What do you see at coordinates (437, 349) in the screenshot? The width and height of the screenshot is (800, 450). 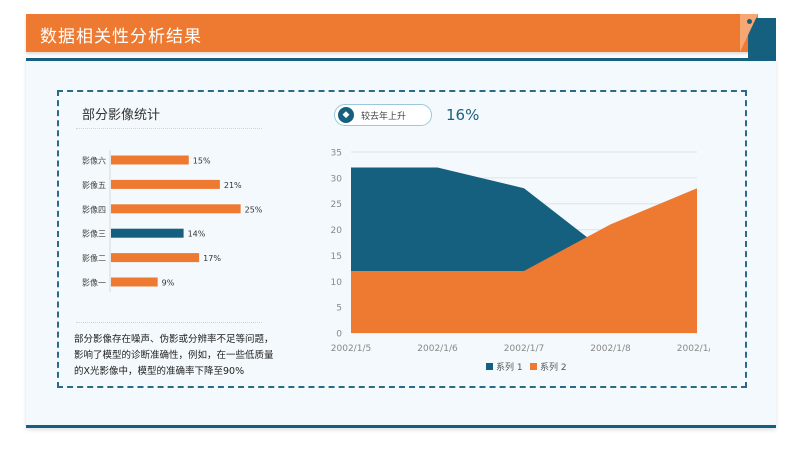 I see `x-tick-label: 2002/1/6` at bounding box center [437, 349].